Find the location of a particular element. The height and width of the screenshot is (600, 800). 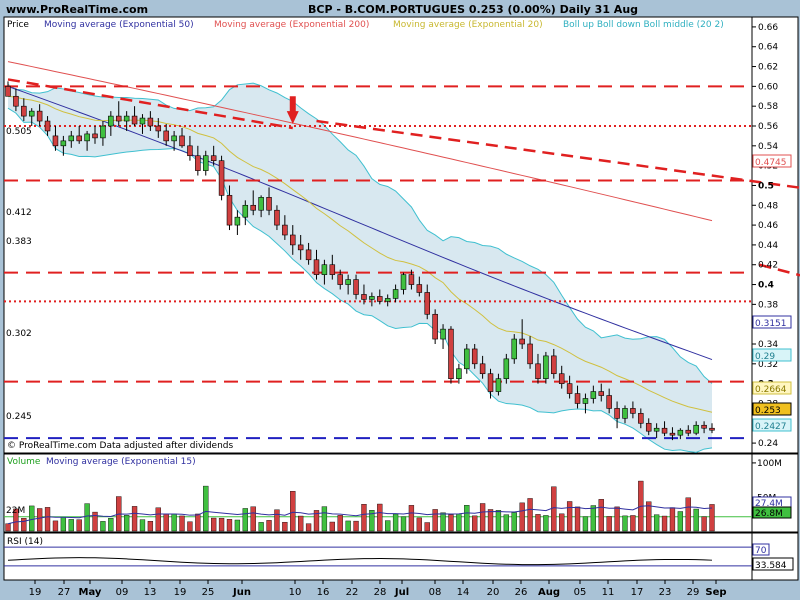

volume-badge1: 27.4M is located at coordinates (769, 504).